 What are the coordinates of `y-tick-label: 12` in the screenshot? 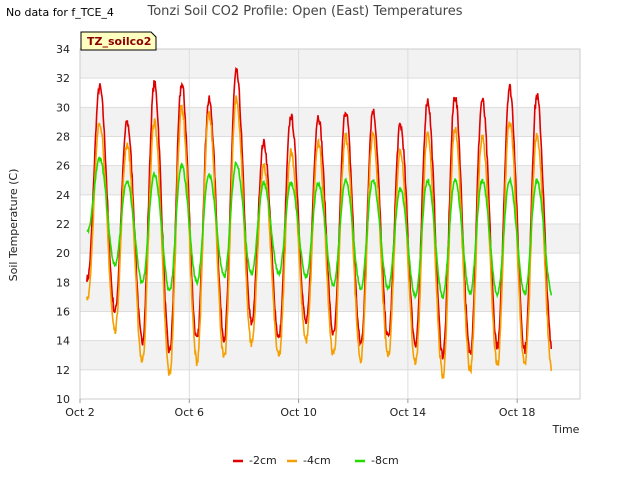 It's located at (63, 370).